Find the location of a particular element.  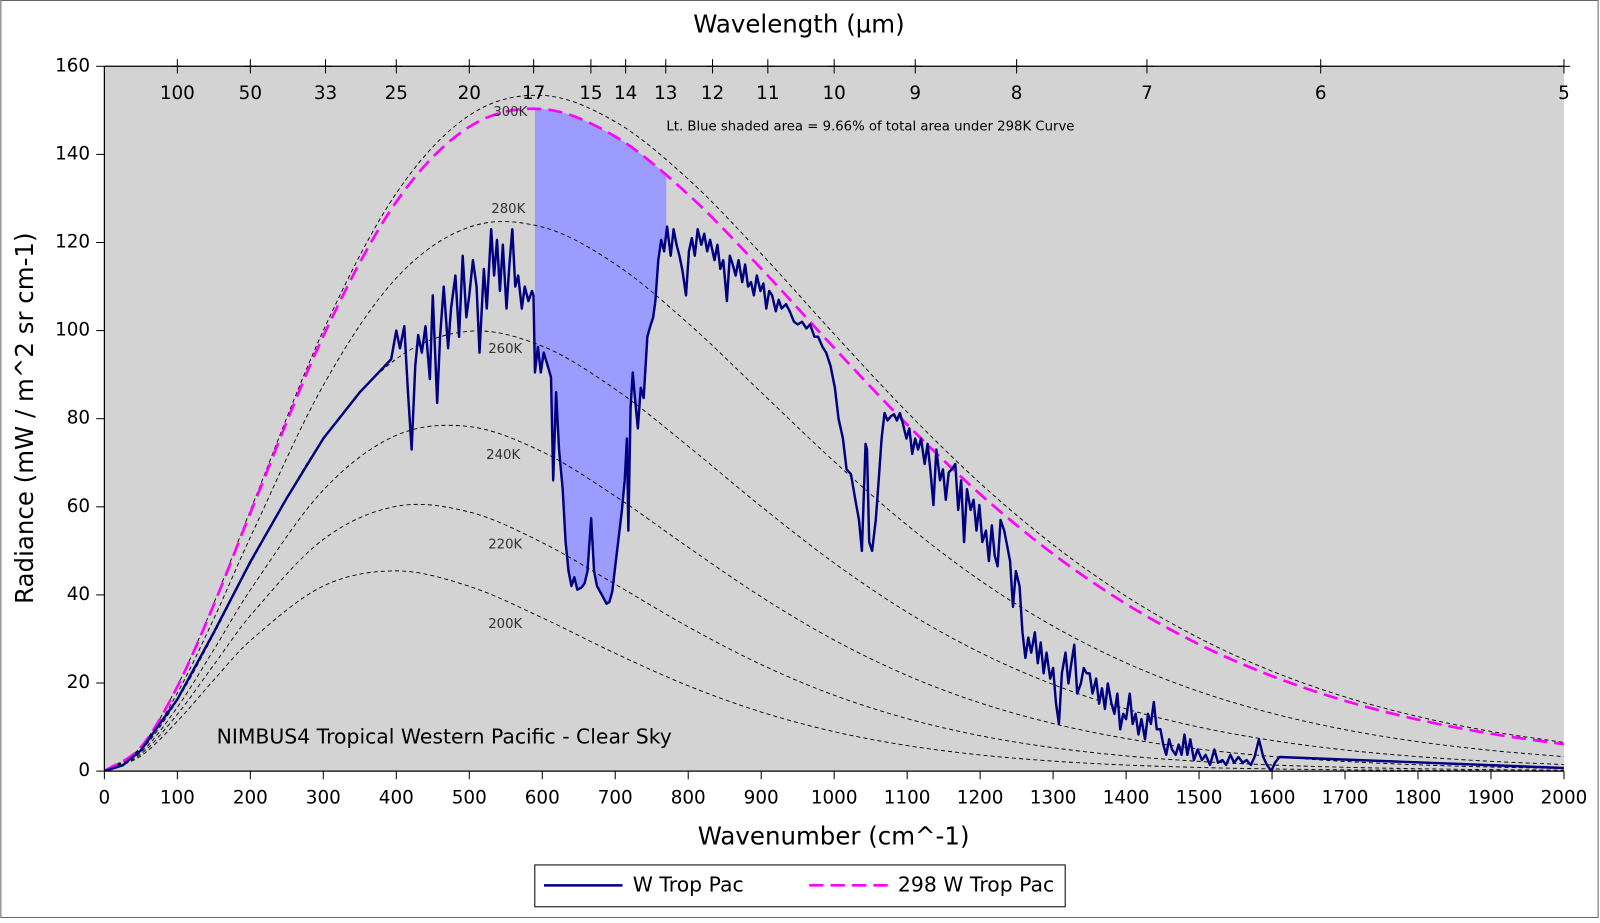

x-tick-label: 600 is located at coordinates (542, 798).